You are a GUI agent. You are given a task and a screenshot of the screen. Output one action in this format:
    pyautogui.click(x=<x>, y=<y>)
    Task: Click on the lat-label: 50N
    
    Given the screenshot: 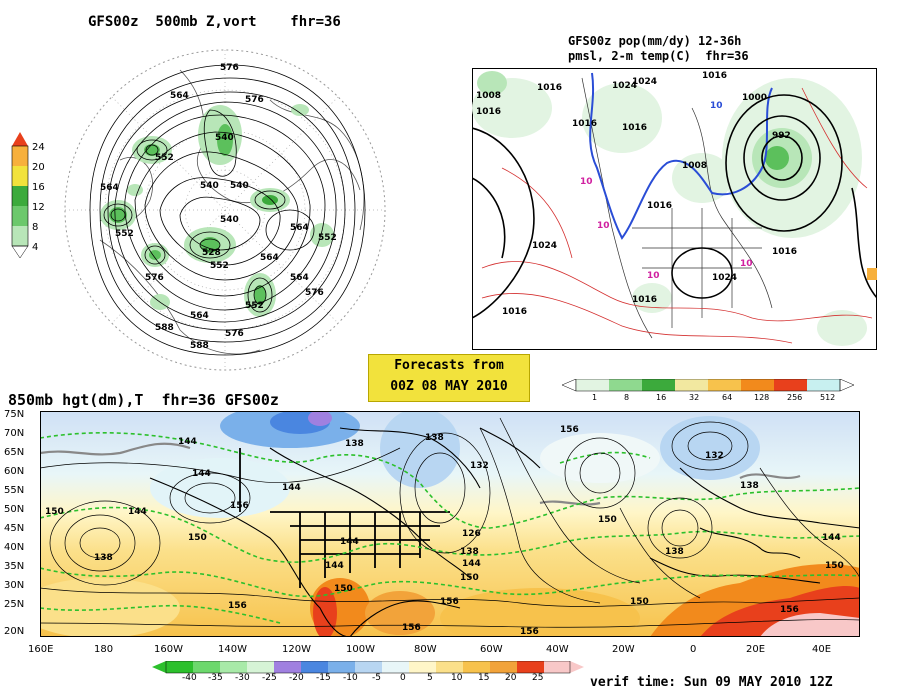 What is the action you would take?
    pyautogui.click(x=14, y=509)
    